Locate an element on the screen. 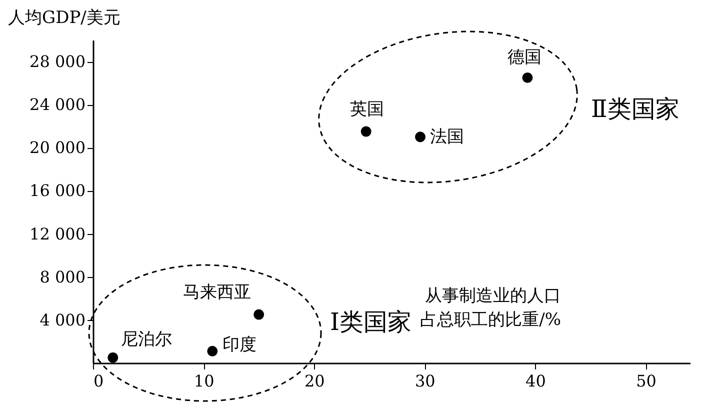 The width and height of the screenshot is (705, 405). x-tick-label: 50 is located at coordinates (646, 381).